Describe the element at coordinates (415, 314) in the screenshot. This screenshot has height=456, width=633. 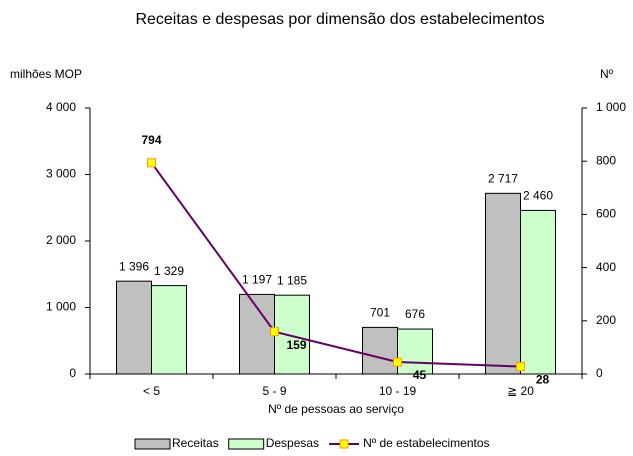
I see `bar-value-label: 676` at that location.